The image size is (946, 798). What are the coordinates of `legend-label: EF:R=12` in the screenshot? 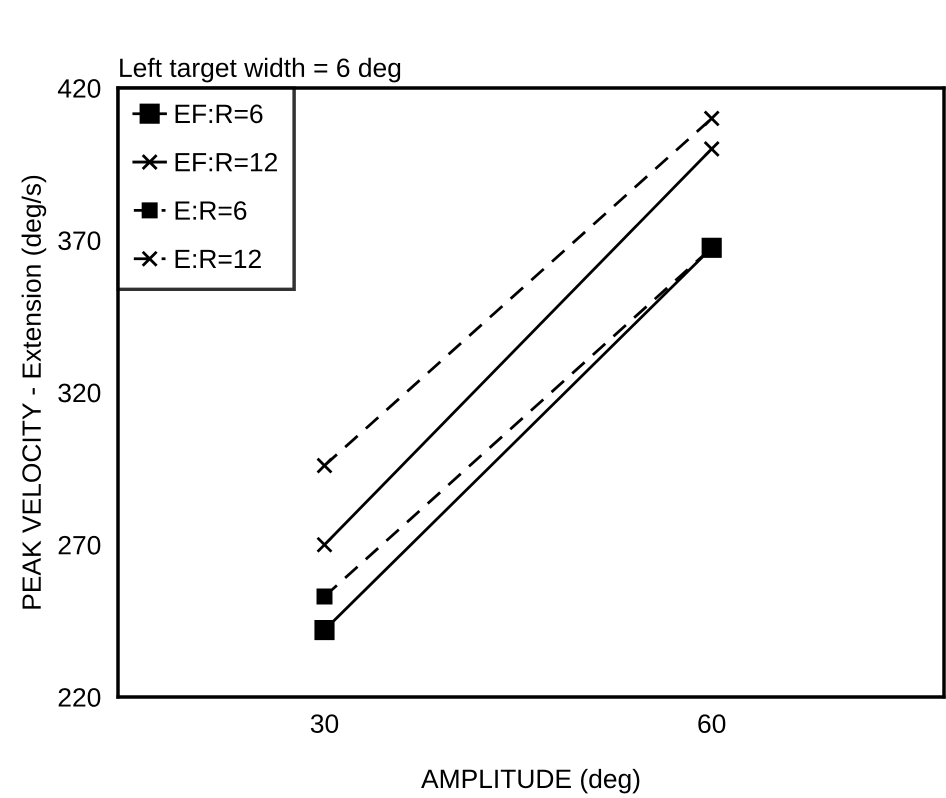 It's located at (226, 162).